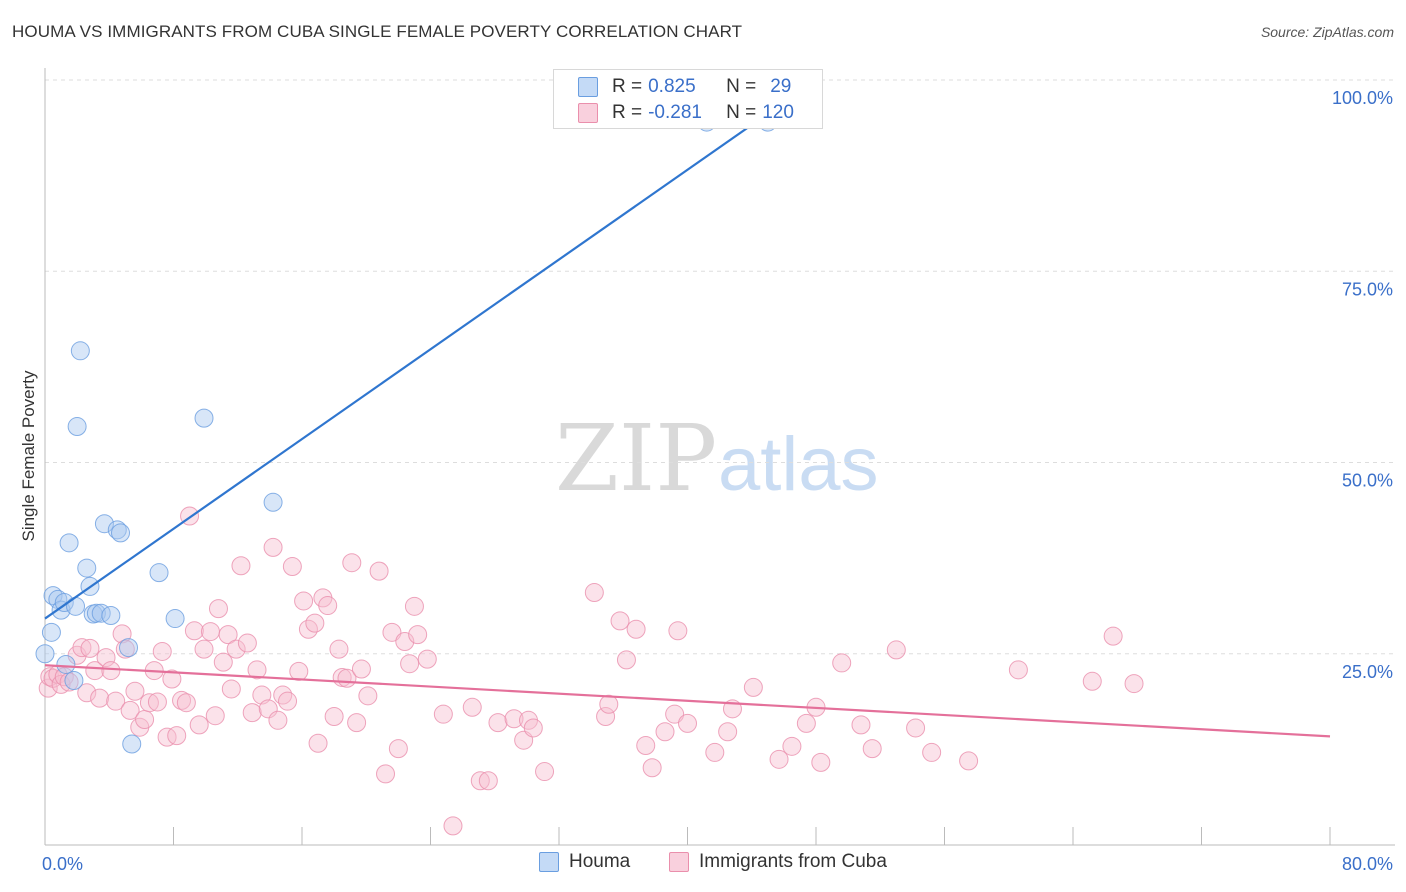 This screenshot has height=892, width=1406. Describe the element at coordinates (588, 113) in the screenshot. I see `legend-swatch-pink` at that location.